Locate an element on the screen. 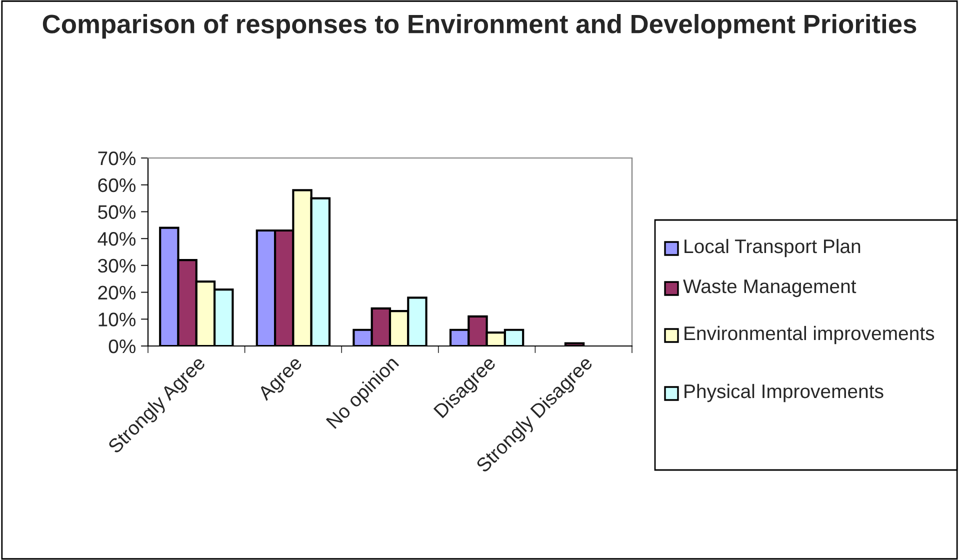 Image resolution: width=959 pixels, height=560 pixels. legend-label: Waste Management is located at coordinates (769, 289).